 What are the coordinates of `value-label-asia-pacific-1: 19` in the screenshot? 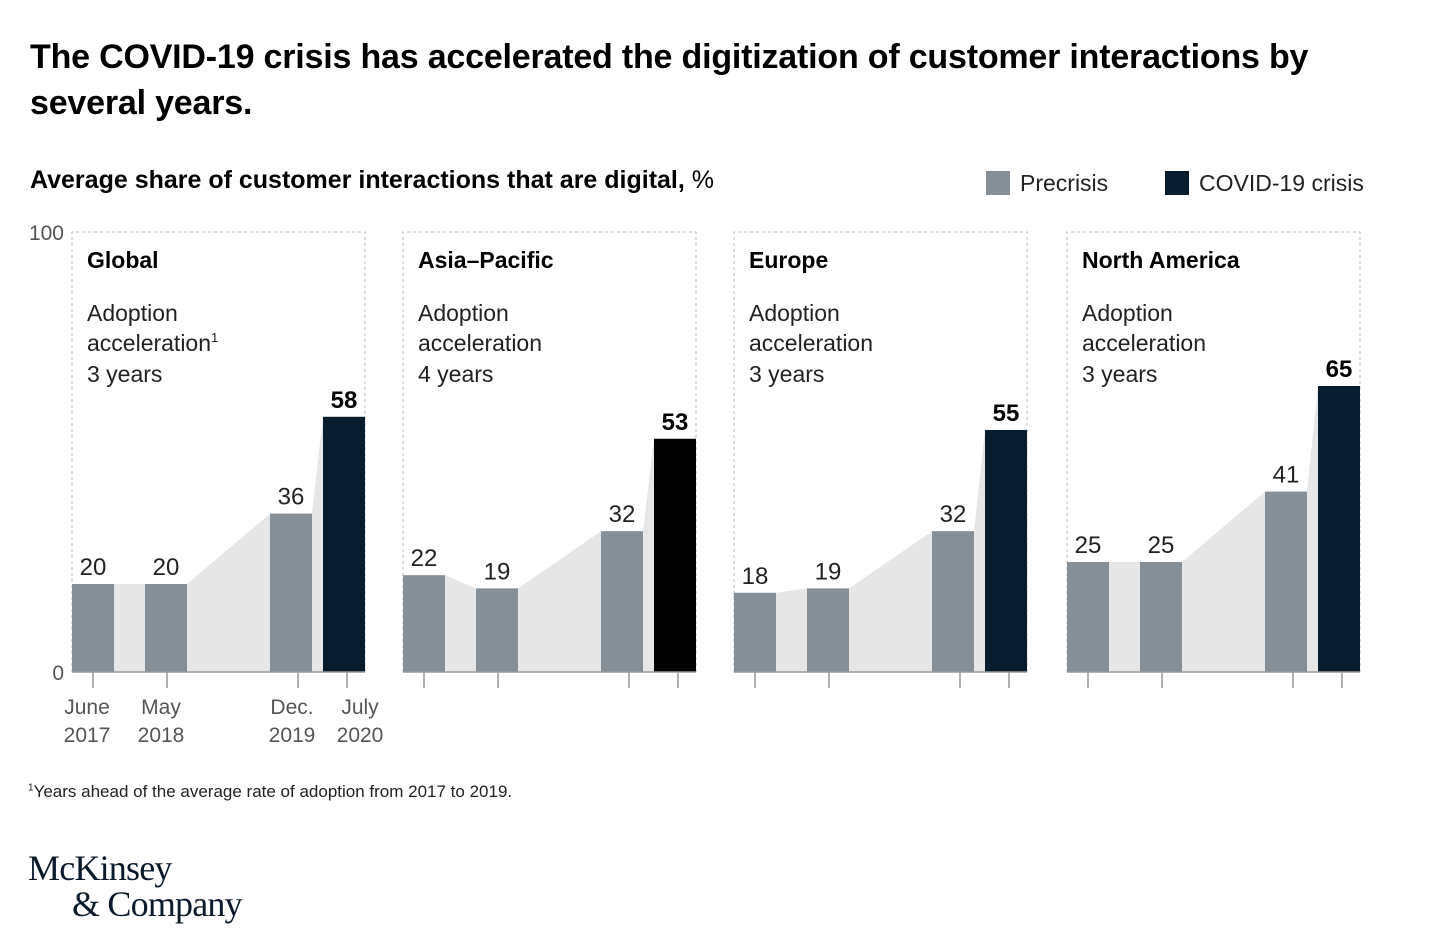 It's located at (497, 571).